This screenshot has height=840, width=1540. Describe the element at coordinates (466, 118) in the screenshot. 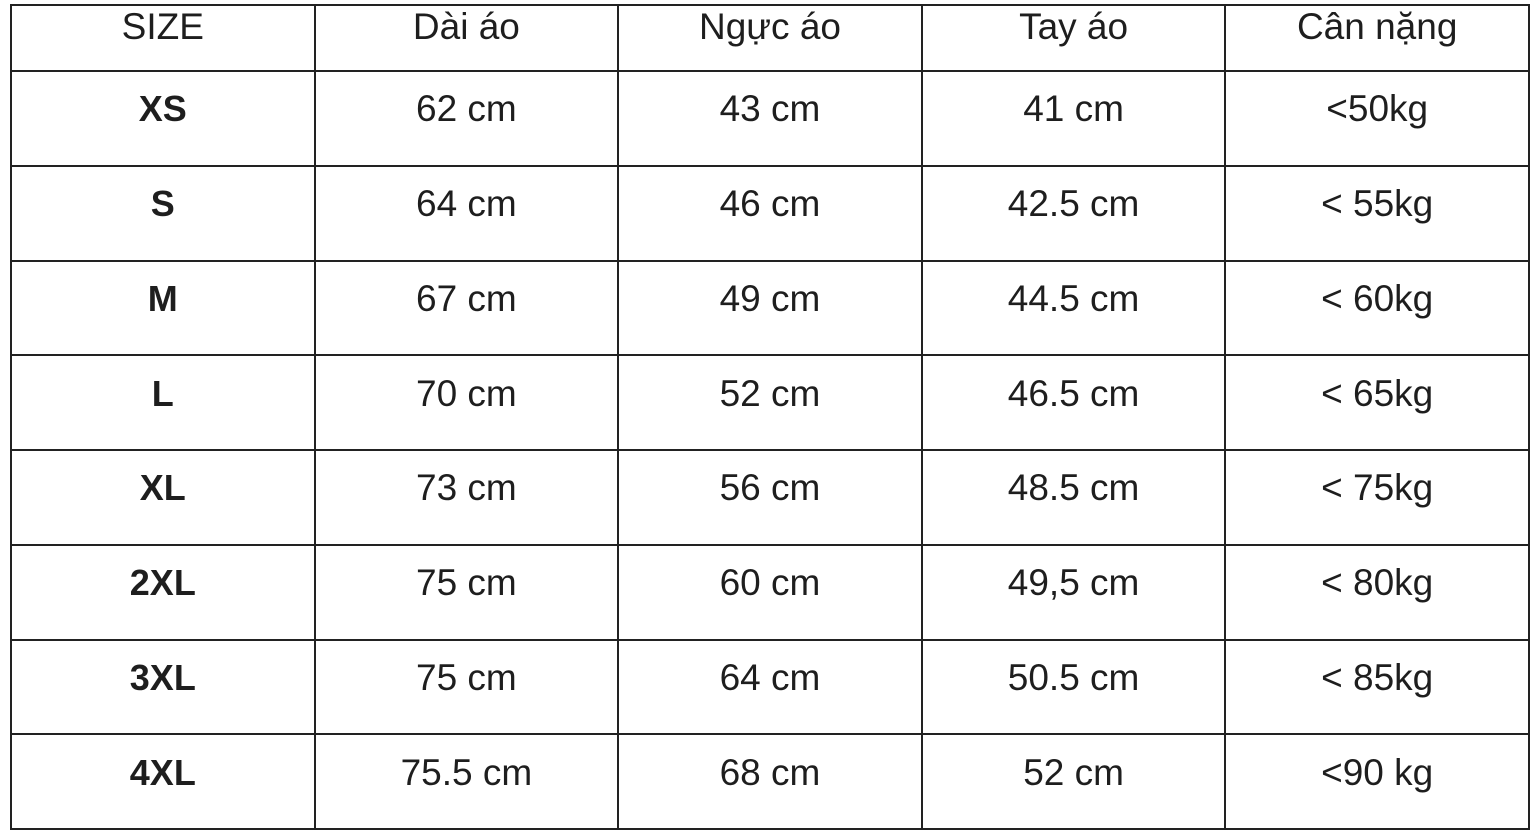

I see `value-cell: 62 cm` at that location.